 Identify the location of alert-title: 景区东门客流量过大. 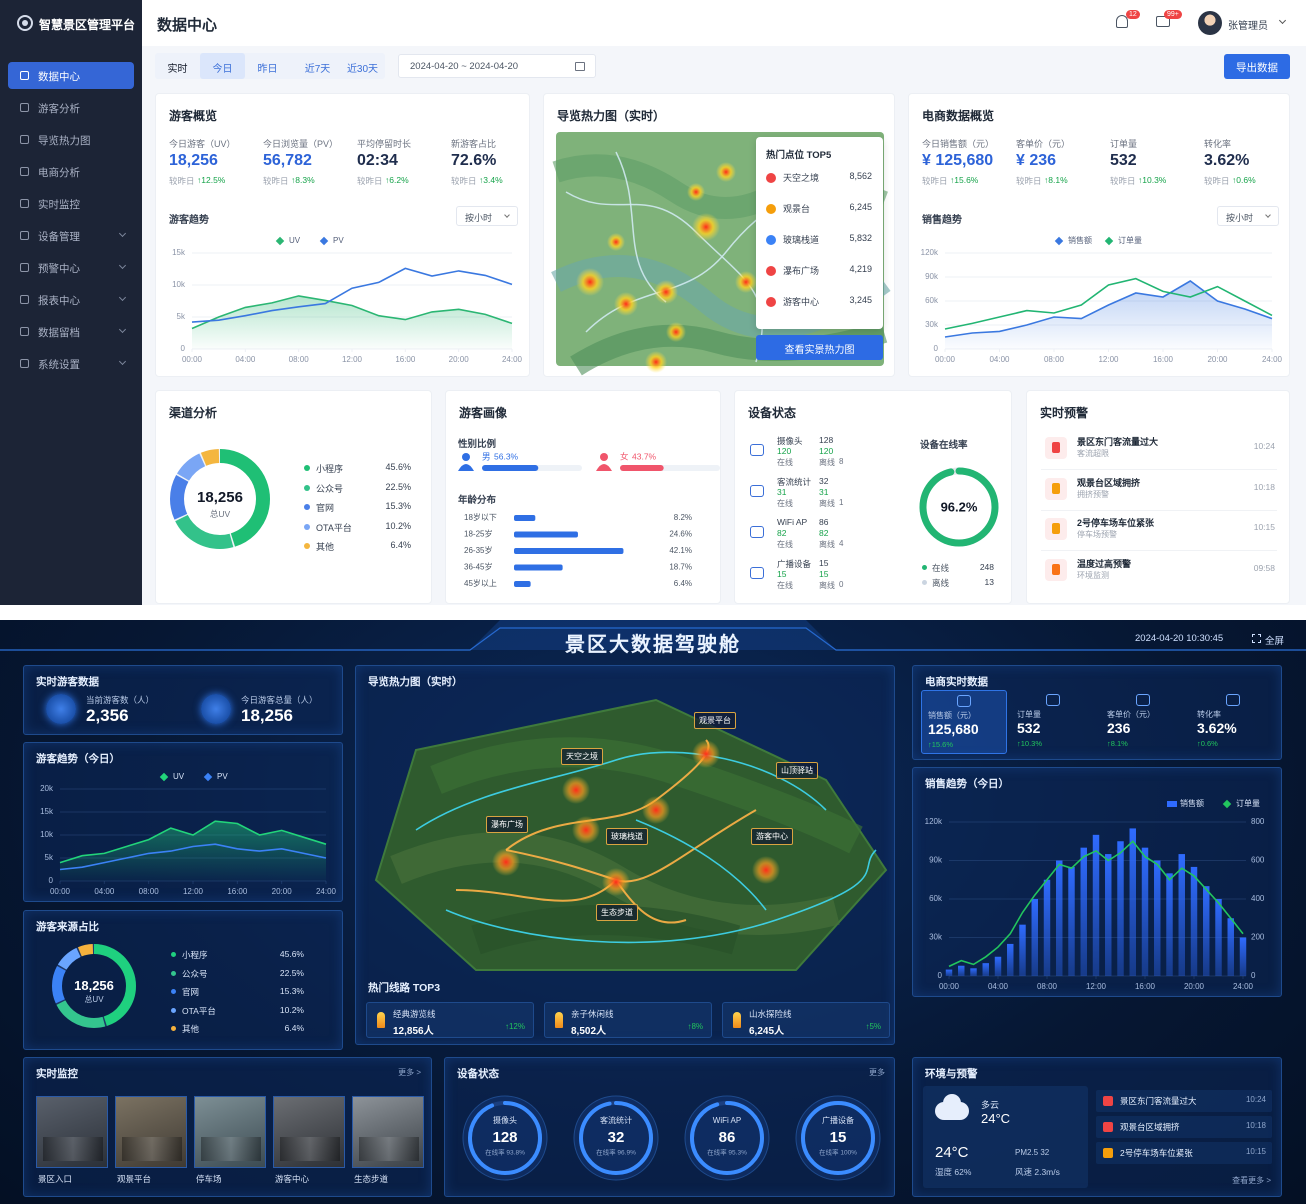
(1118, 442).